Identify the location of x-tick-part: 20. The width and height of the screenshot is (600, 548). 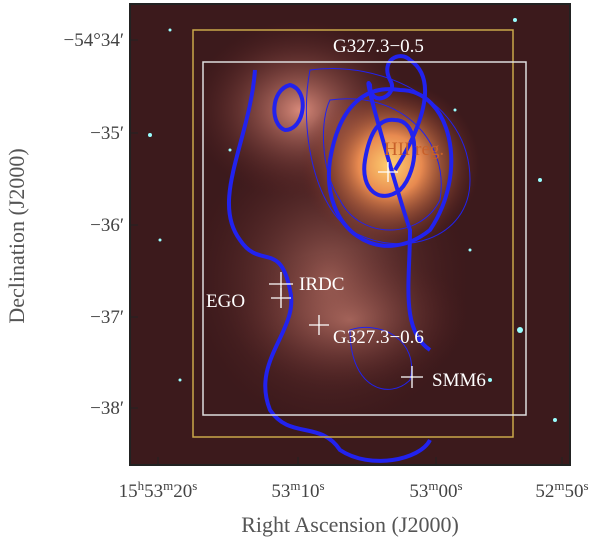
(182, 491).